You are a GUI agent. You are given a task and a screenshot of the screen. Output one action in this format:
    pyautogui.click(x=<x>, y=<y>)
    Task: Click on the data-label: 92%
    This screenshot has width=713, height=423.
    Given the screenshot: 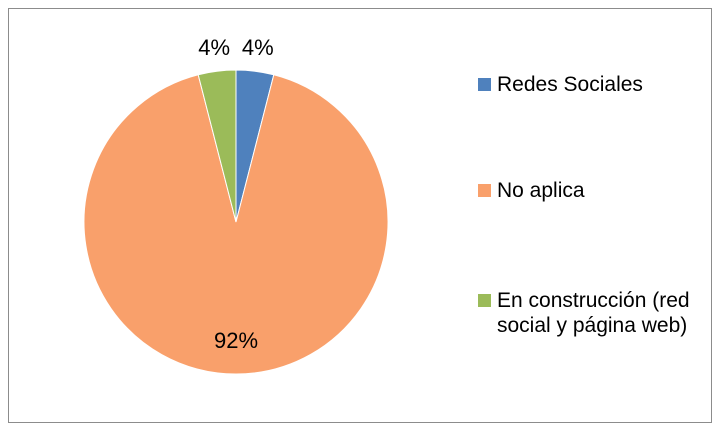 What is the action you would take?
    pyautogui.click(x=236, y=340)
    